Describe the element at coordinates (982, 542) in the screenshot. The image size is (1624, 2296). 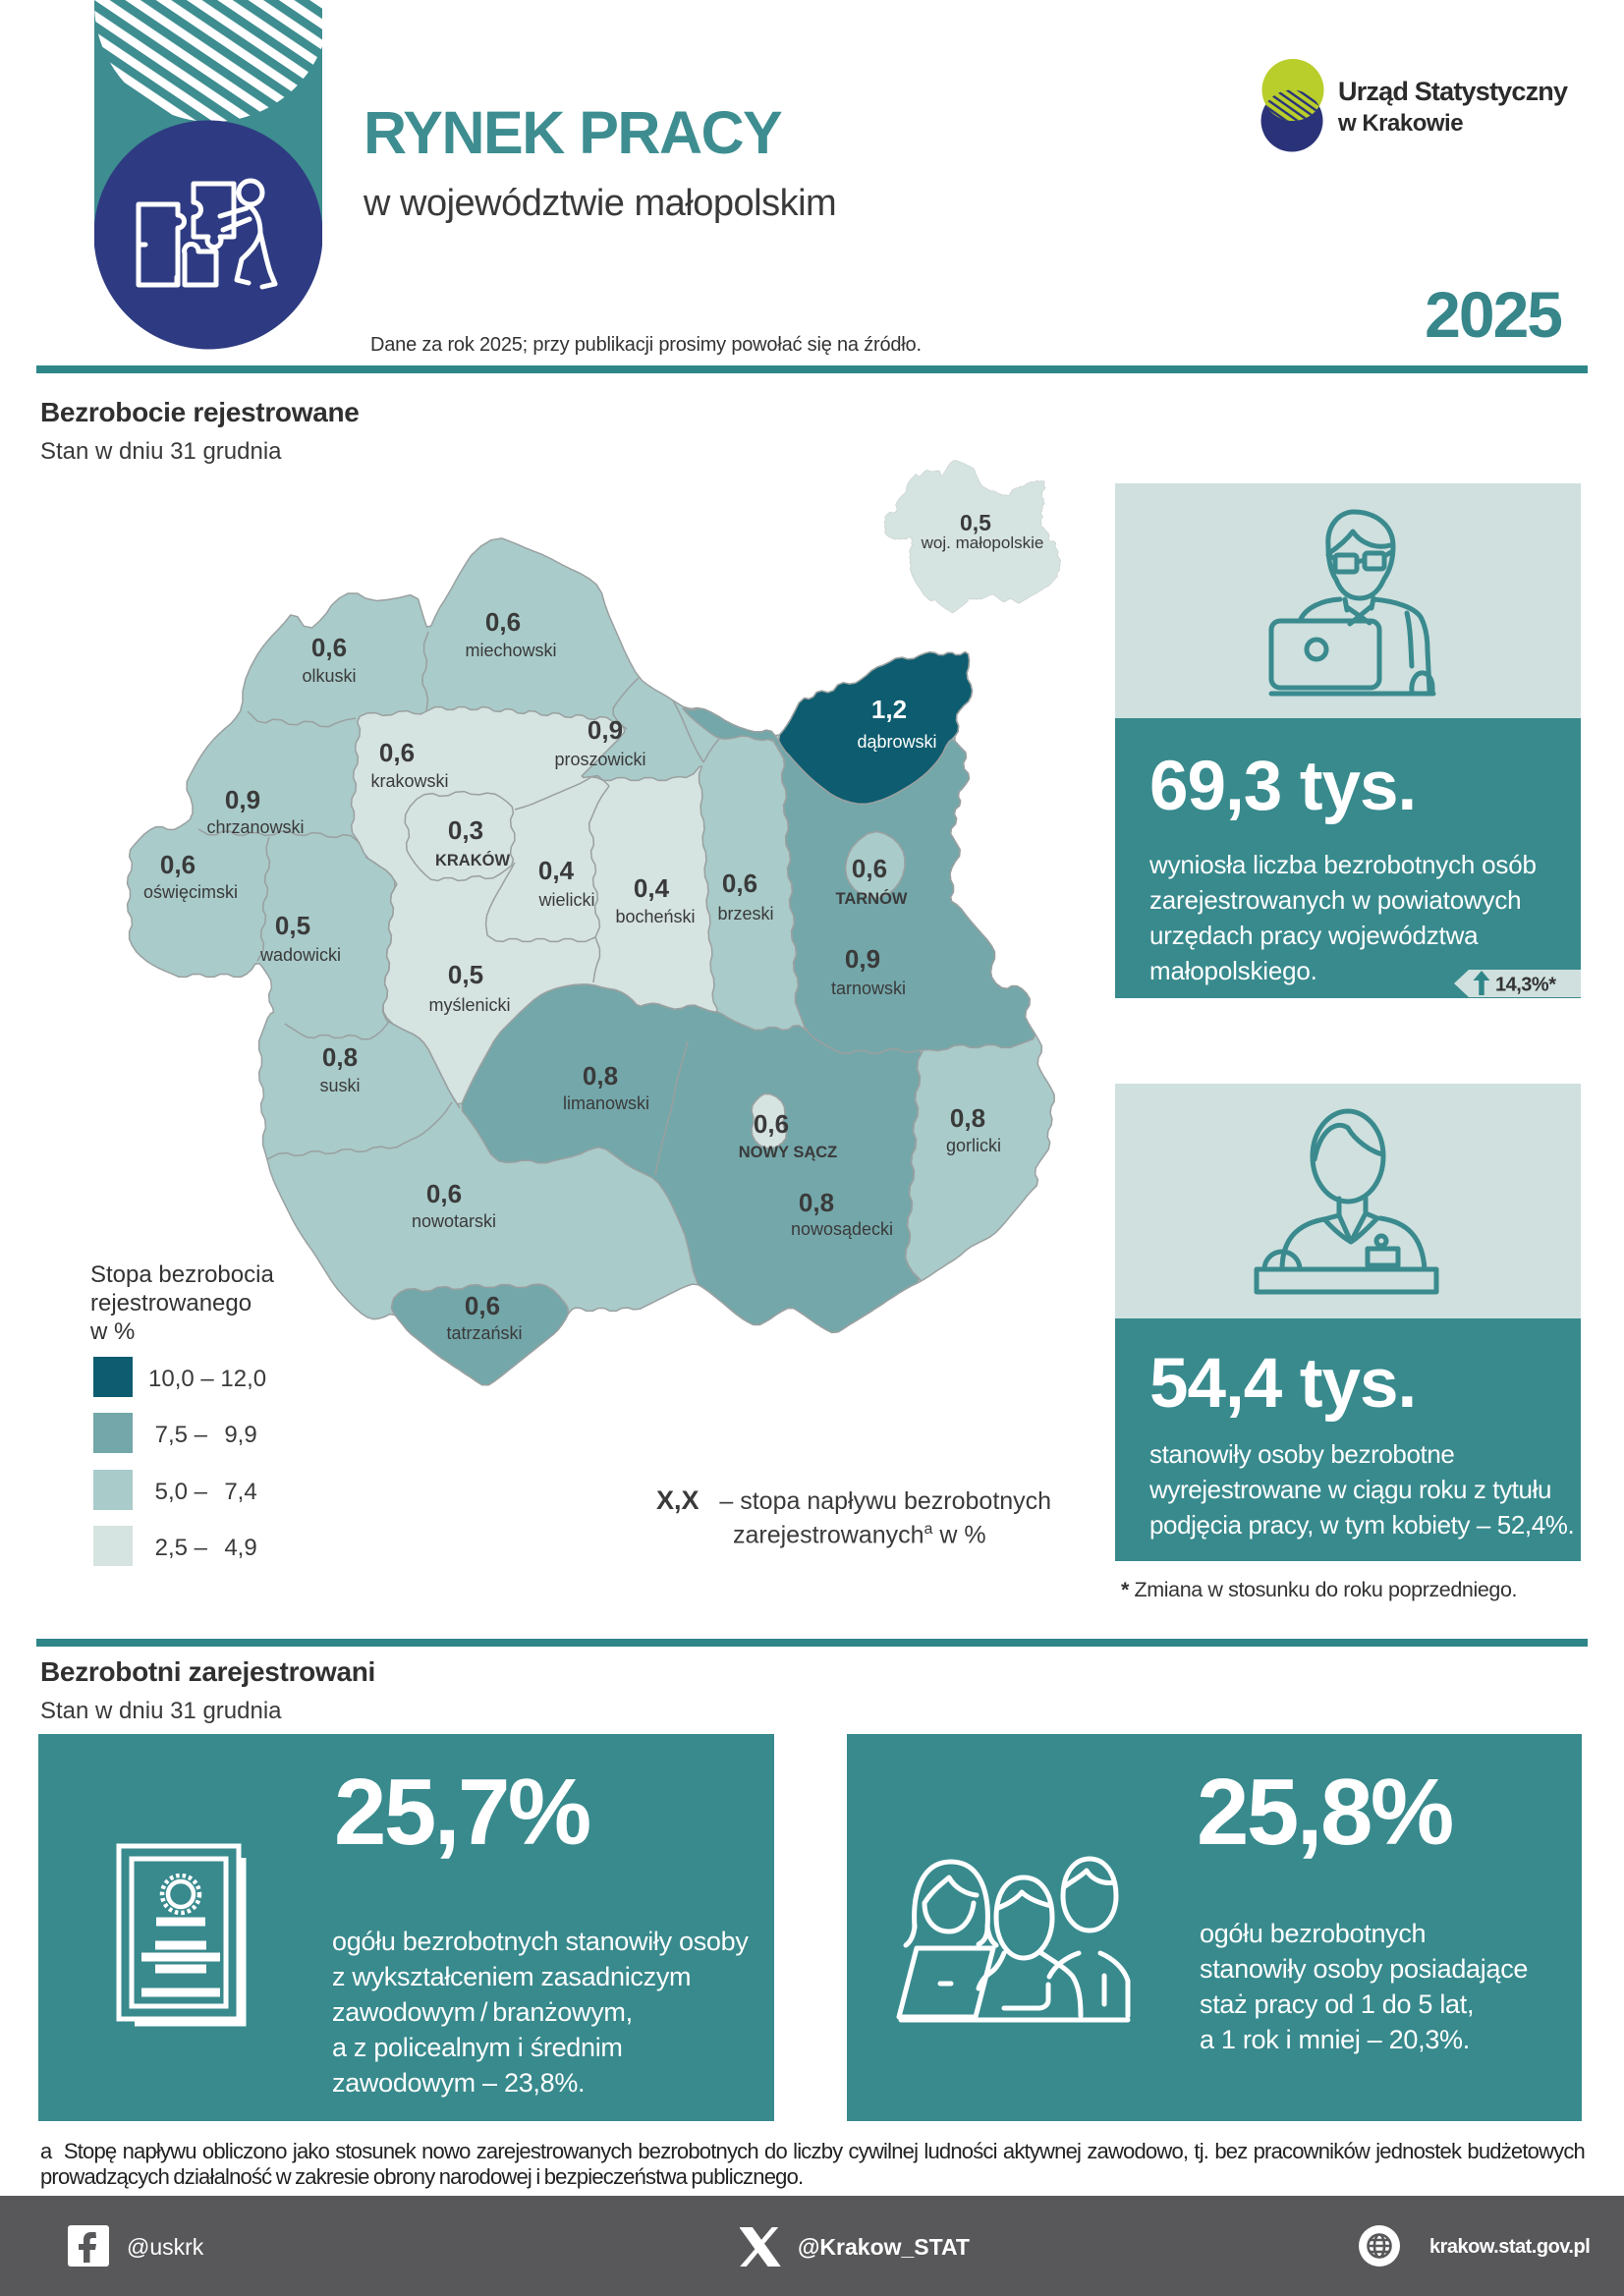
I see `svg-text: woj. małopolskie` at that location.